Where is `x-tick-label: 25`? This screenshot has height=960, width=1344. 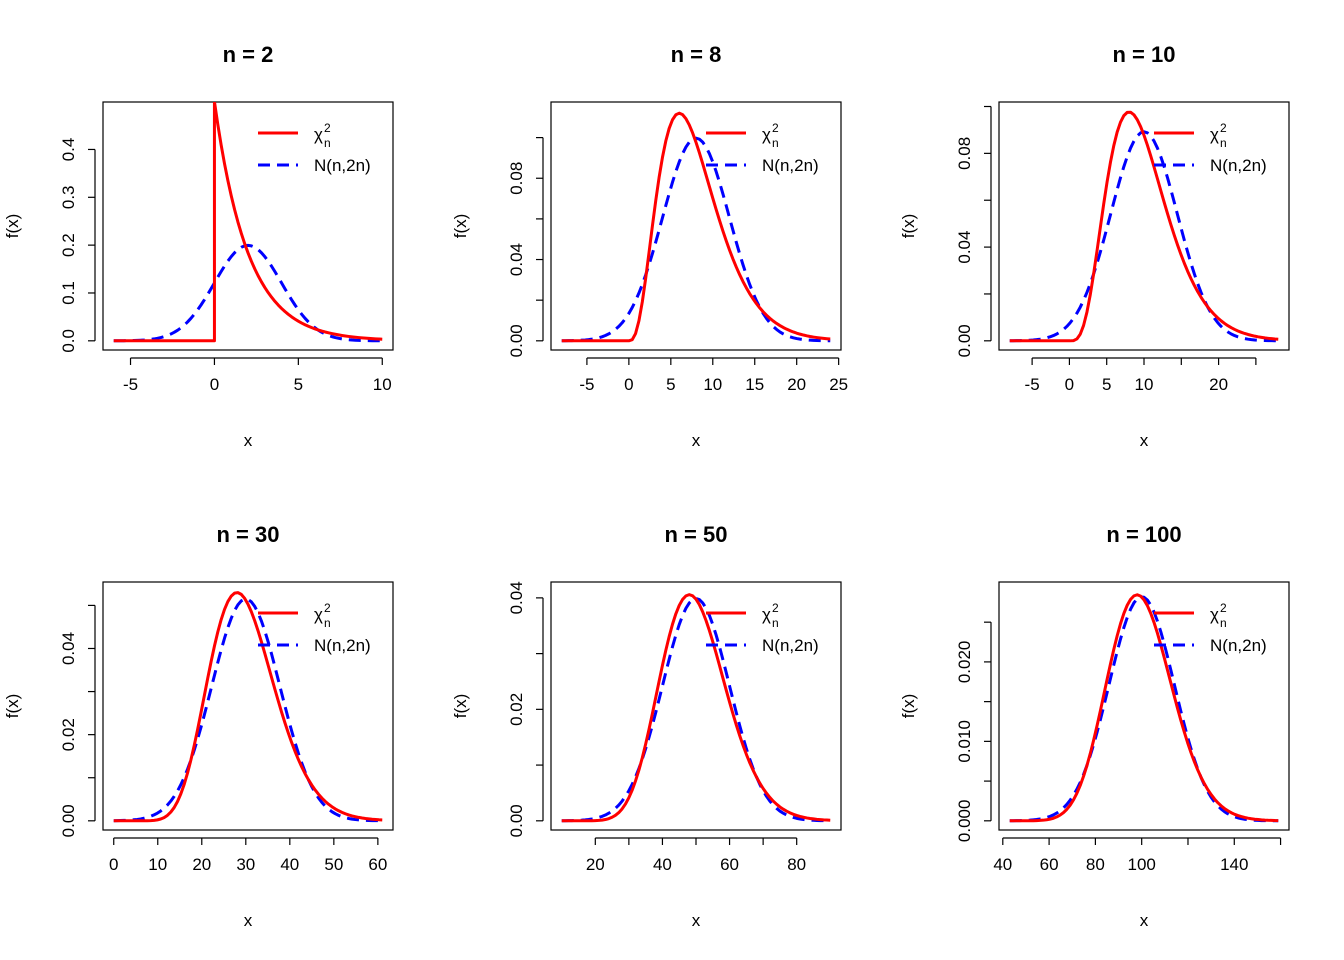
x-tick-label: 25 is located at coordinates (838, 384).